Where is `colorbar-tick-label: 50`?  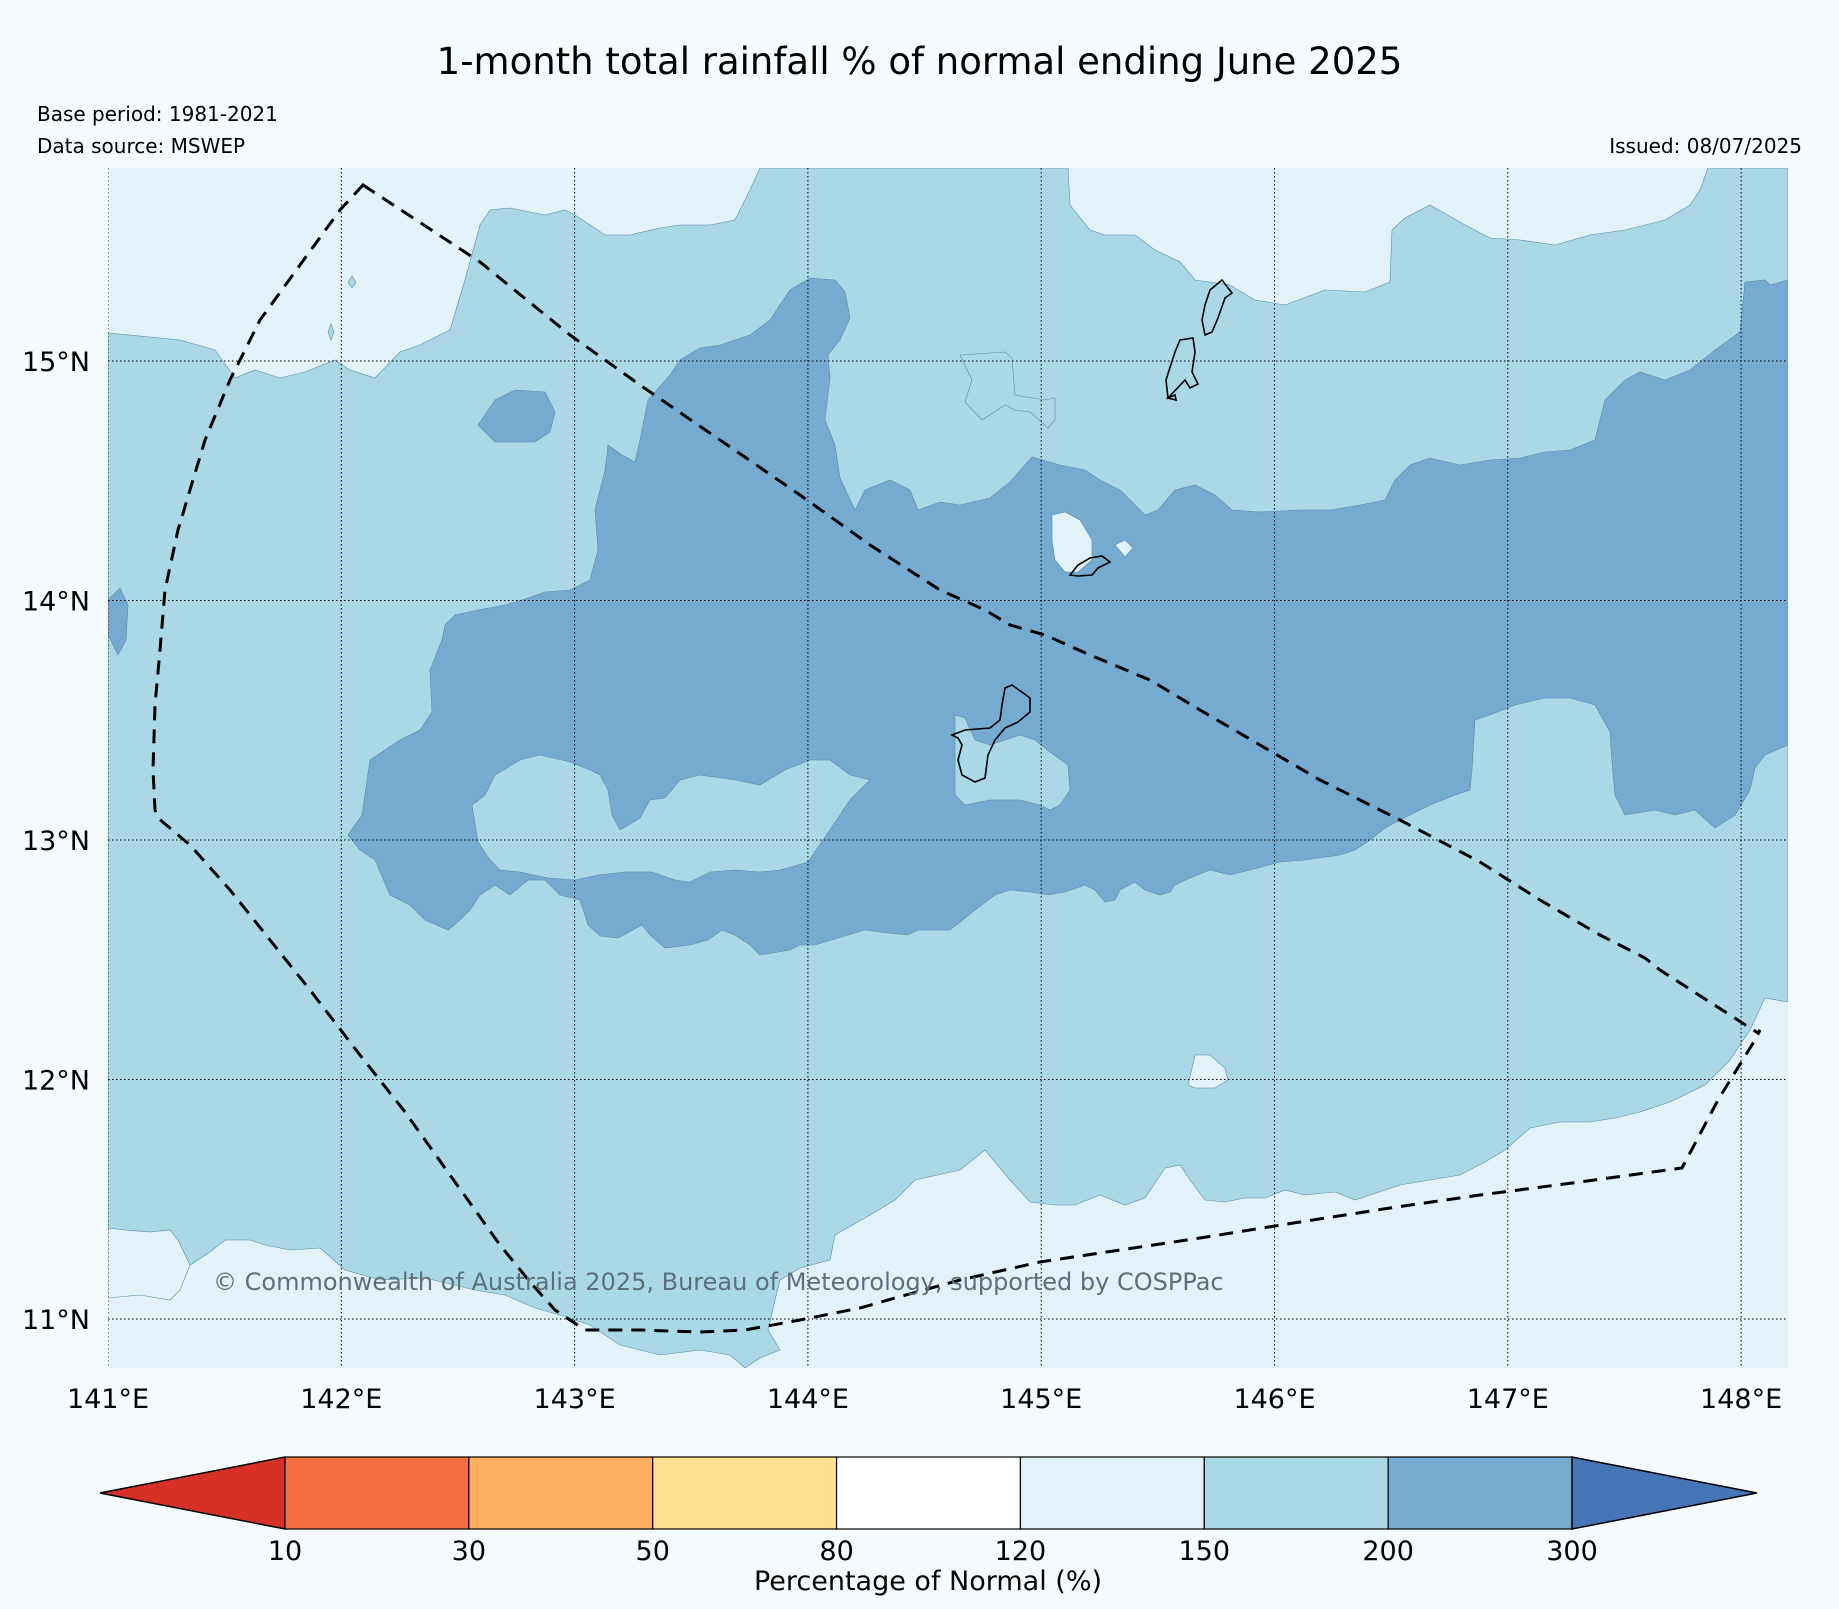 colorbar-tick-label: 50 is located at coordinates (653, 1551).